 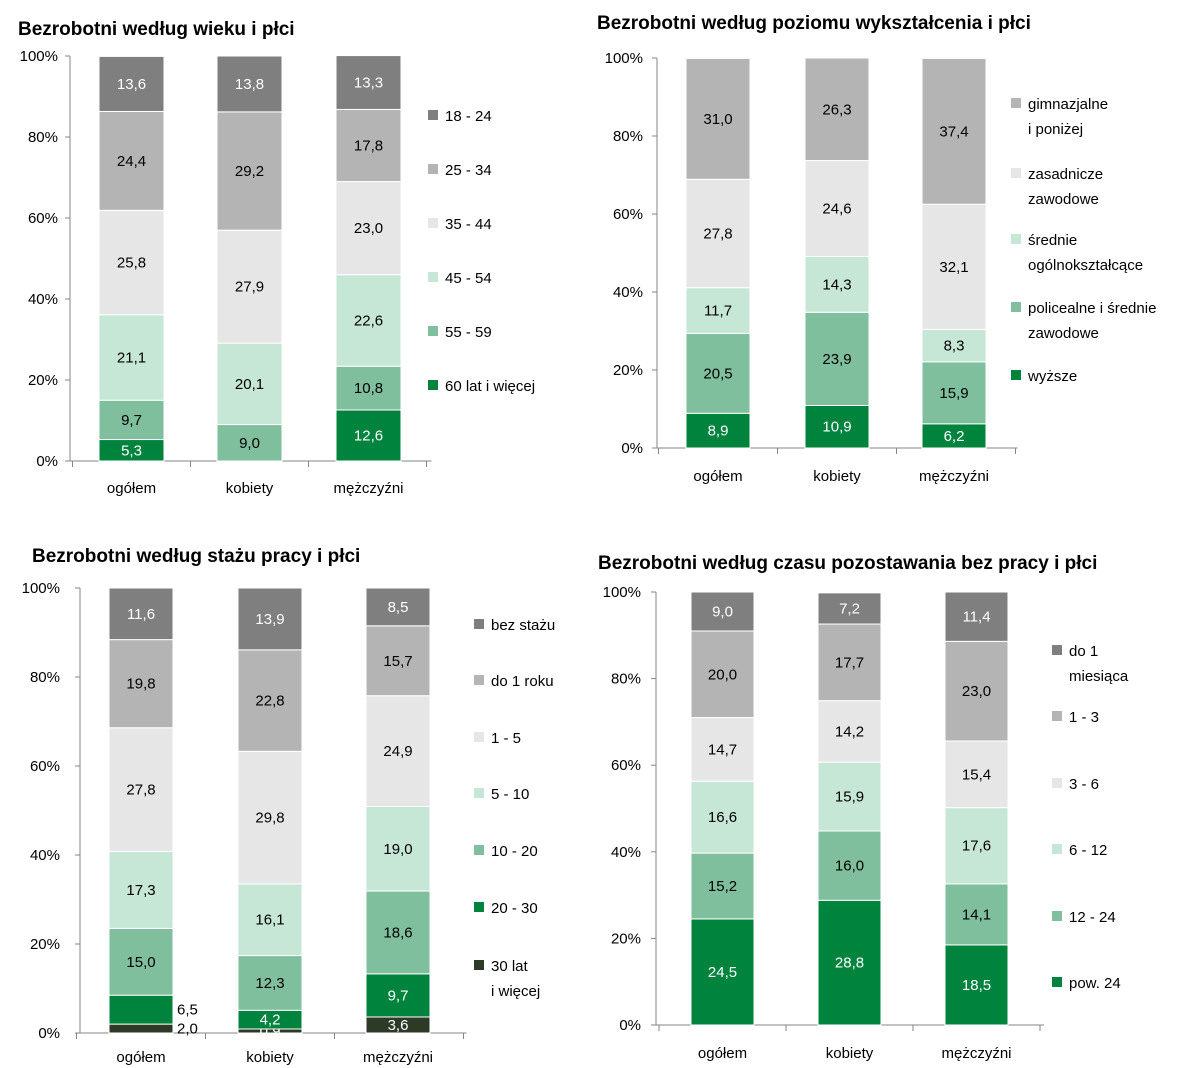 I want to click on data-label: 17,8, so click(x=368, y=146).